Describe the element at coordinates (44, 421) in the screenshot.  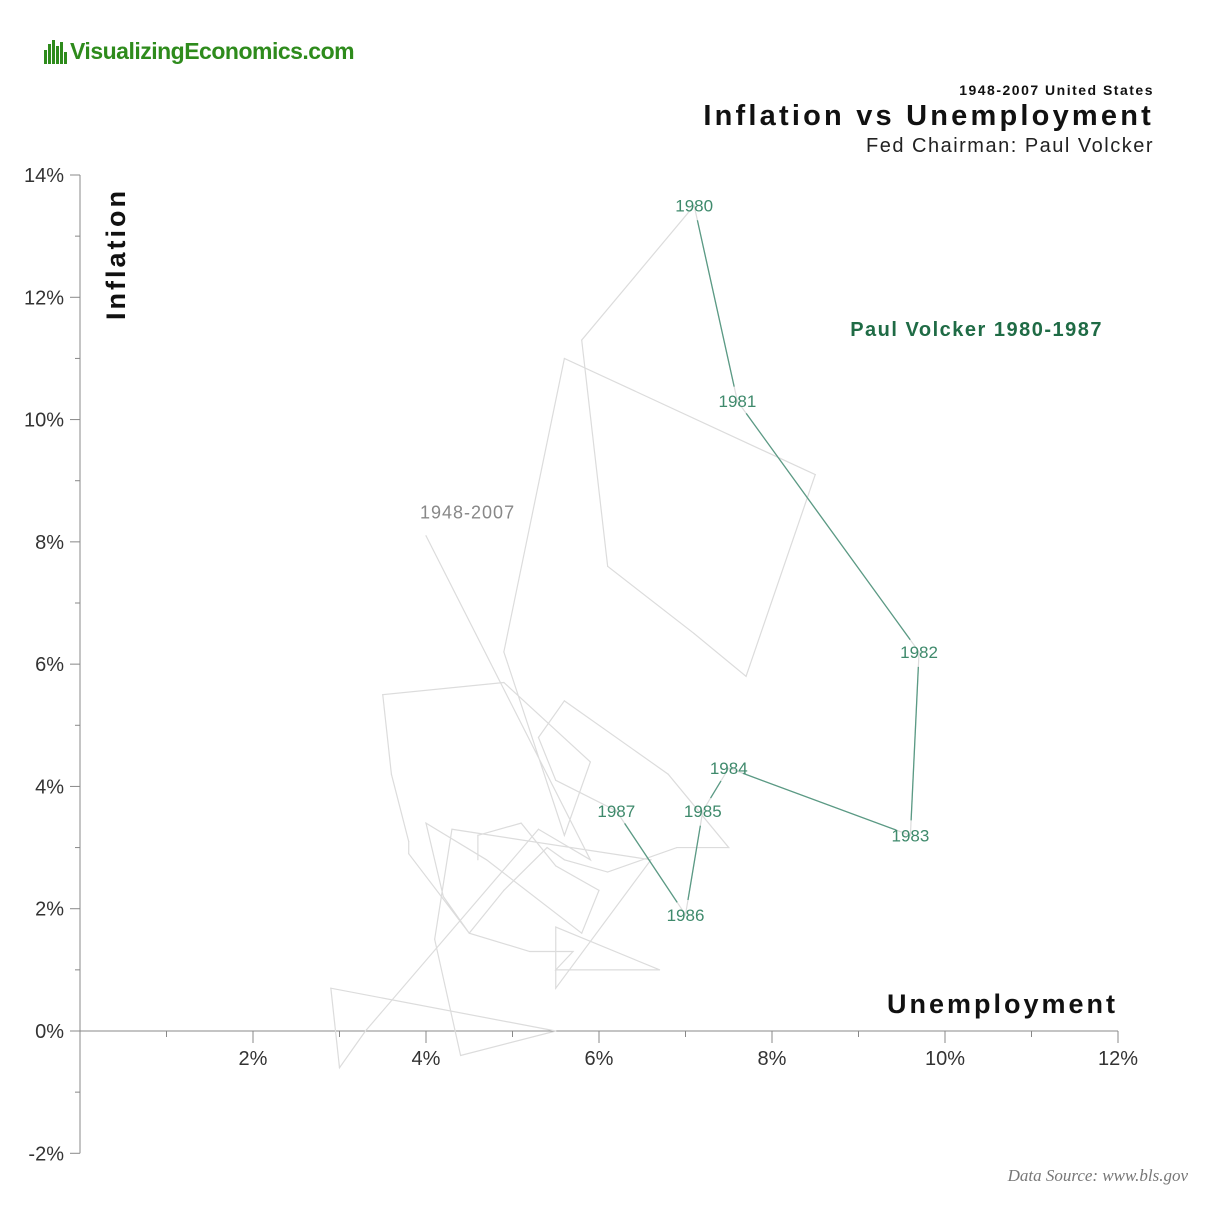
I see `y-tick-label: 10%` at that location.